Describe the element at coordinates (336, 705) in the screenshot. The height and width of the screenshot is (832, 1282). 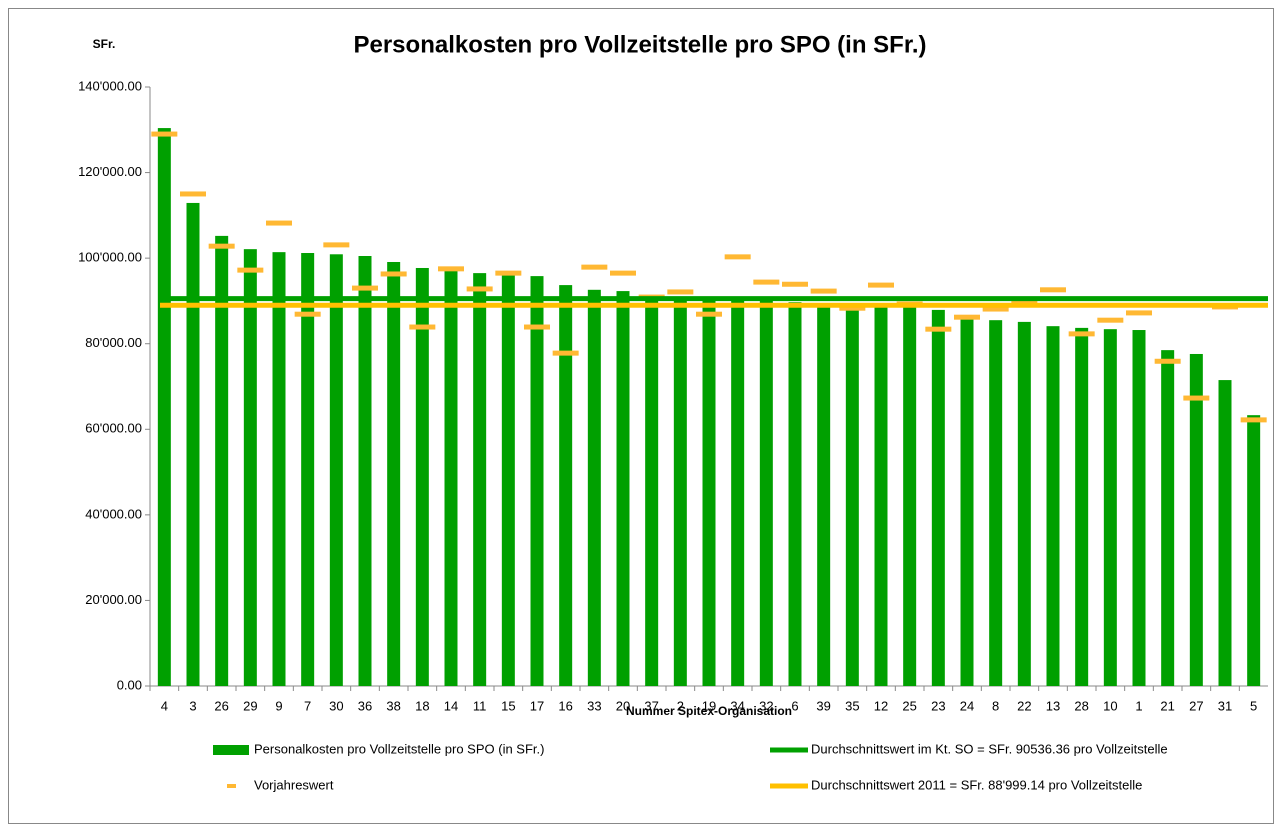
I see `x-tick-label: 30` at that location.